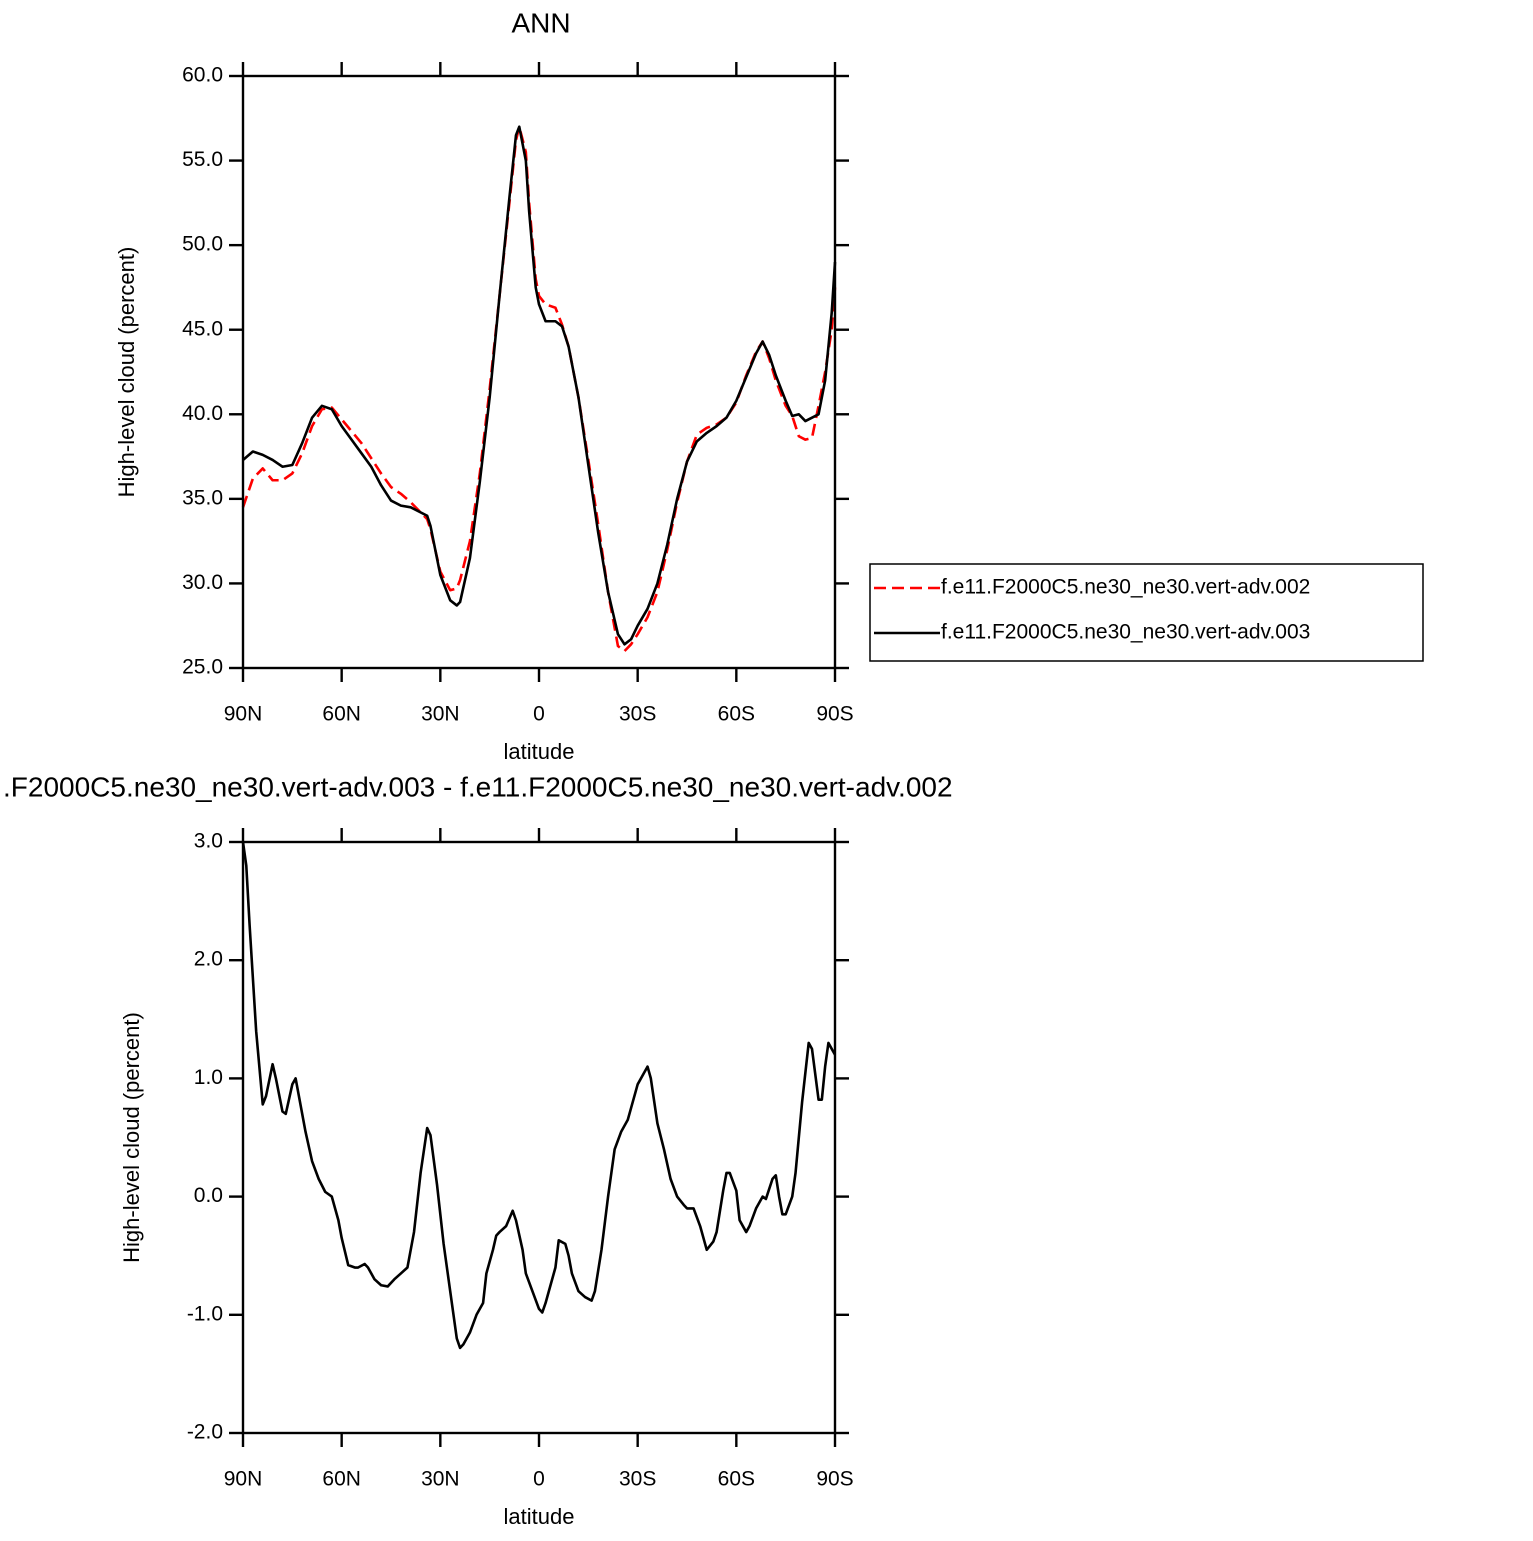  I want to click on y-tick-label: 45.0, so click(202, 328).